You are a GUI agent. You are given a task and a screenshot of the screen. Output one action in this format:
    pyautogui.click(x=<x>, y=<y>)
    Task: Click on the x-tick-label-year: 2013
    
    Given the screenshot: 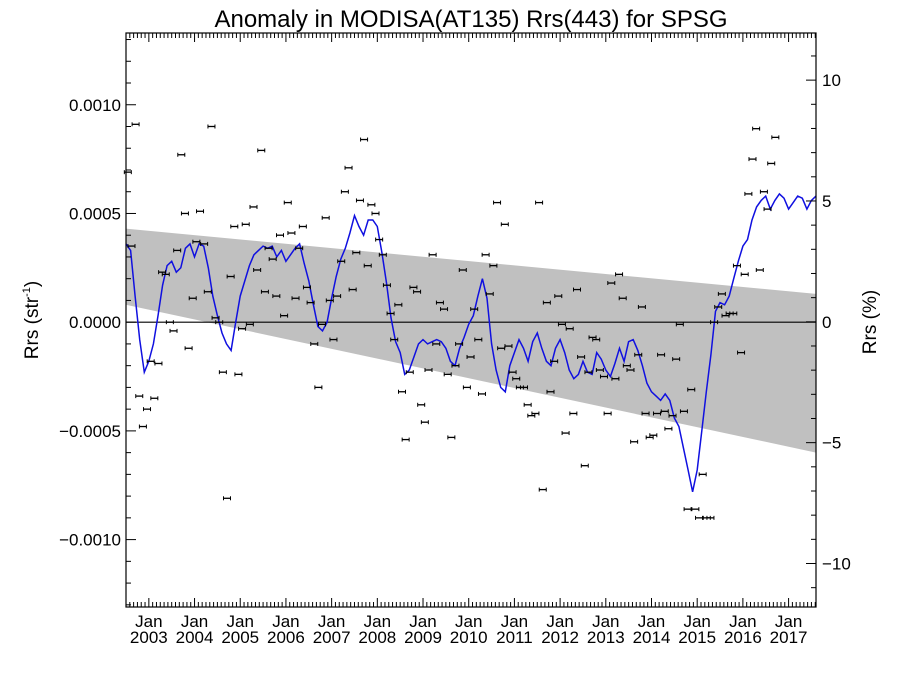 What is the action you would take?
    pyautogui.click(x=606, y=637)
    